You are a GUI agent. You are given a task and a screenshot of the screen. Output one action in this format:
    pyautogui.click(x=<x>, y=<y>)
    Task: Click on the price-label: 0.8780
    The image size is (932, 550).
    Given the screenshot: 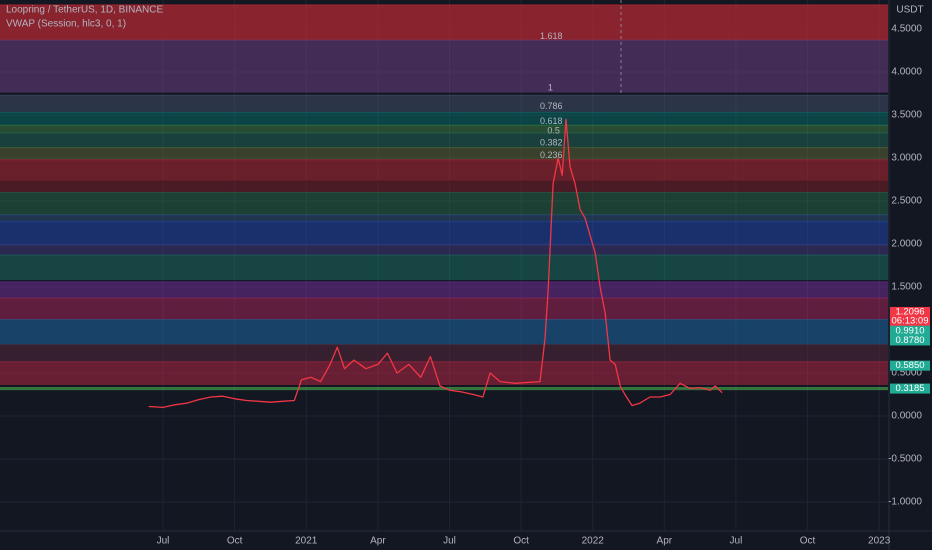 What is the action you would take?
    pyautogui.click(x=909, y=340)
    